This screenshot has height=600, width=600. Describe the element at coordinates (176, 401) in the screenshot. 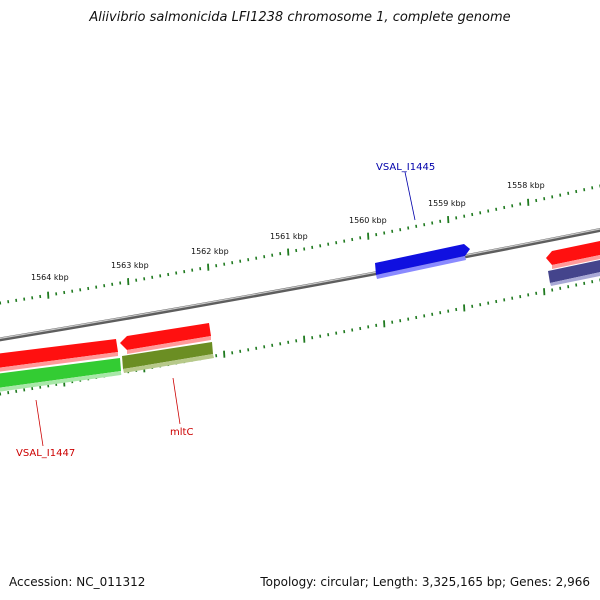

I see `mltc-leader` at that location.